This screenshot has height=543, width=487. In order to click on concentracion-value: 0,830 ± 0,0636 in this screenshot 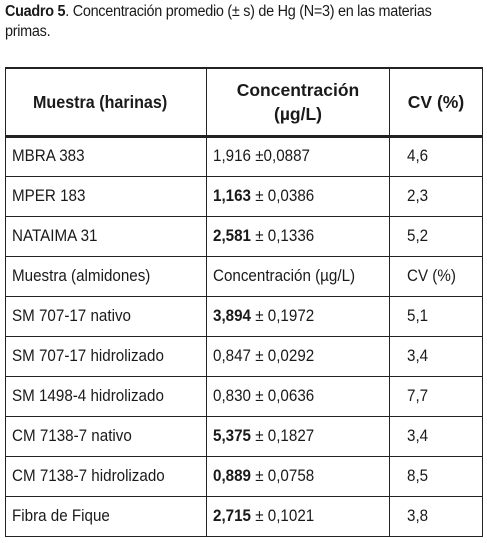, I will do `click(263, 396)`.